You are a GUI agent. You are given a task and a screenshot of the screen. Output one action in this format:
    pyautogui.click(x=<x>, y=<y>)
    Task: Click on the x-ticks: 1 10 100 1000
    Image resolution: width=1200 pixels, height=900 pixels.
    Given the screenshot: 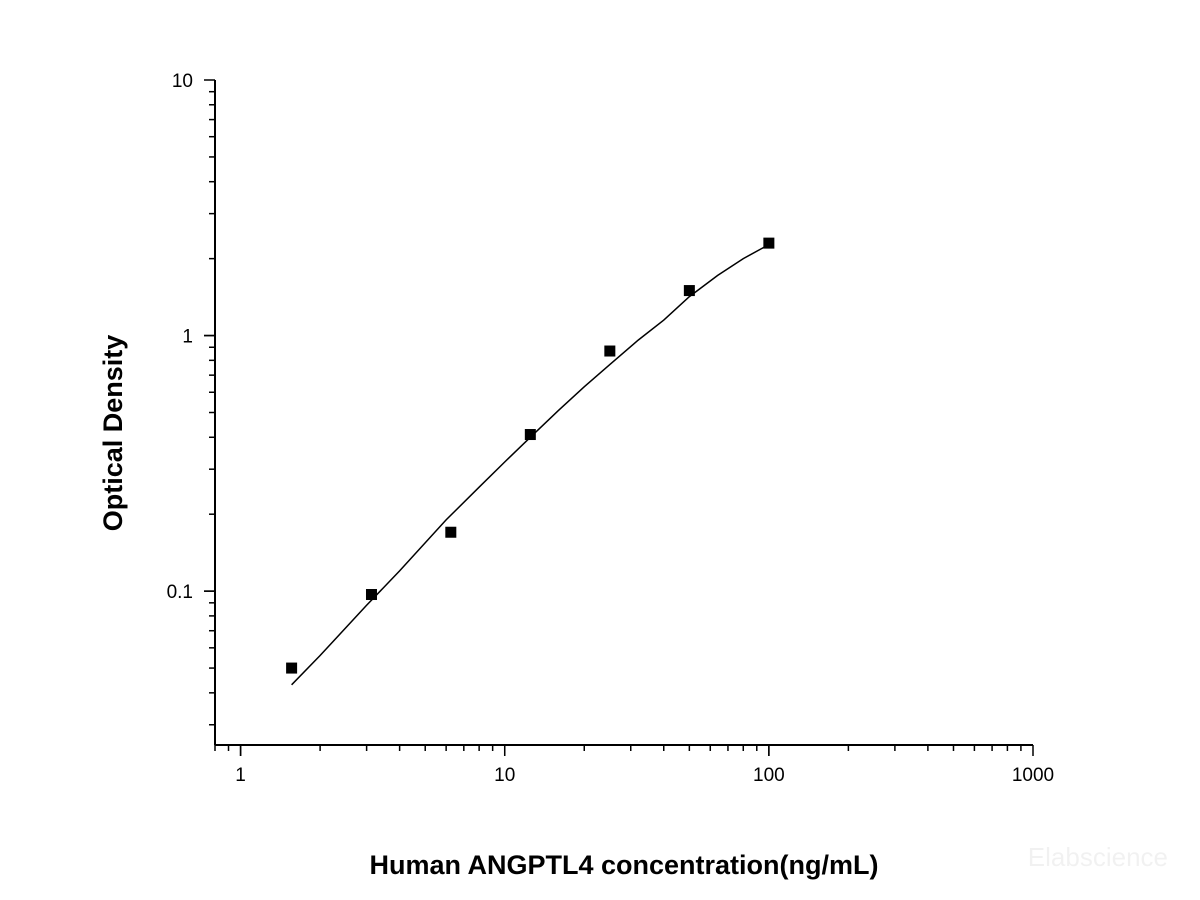 What is the action you would take?
    pyautogui.click(x=634, y=765)
    